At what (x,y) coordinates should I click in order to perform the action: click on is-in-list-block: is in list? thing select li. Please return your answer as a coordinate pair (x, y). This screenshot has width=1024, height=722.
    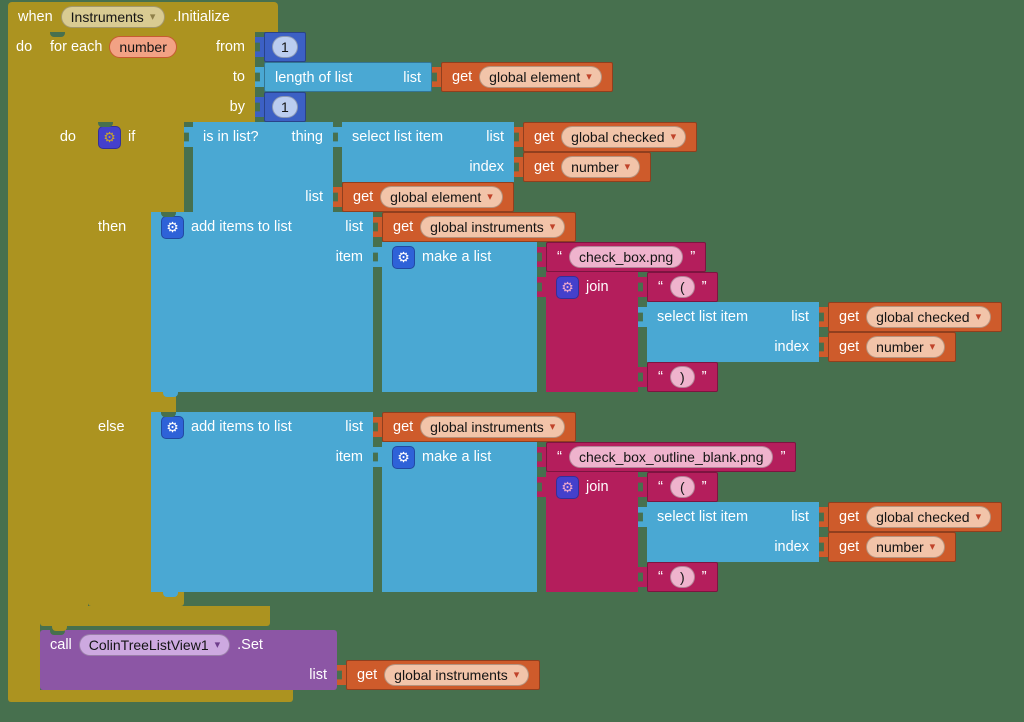
    Looking at the image, I should click on (445, 167).